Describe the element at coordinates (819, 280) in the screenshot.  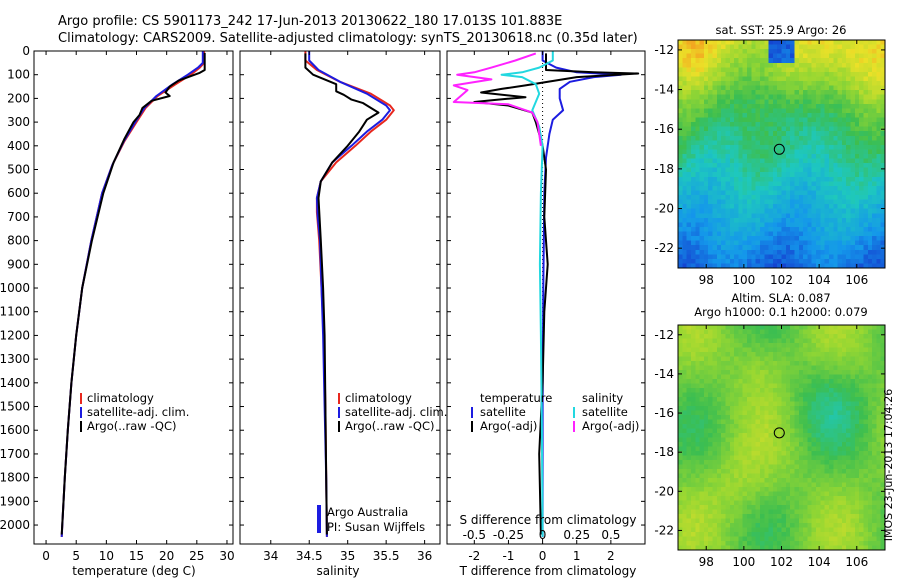
I see `x-tick-label: 104` at that location.